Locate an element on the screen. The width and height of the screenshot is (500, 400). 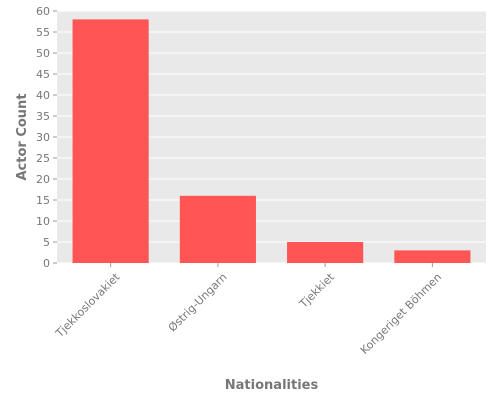
x-tick-label: Tjekkiet is located at coordinates (316, 290).